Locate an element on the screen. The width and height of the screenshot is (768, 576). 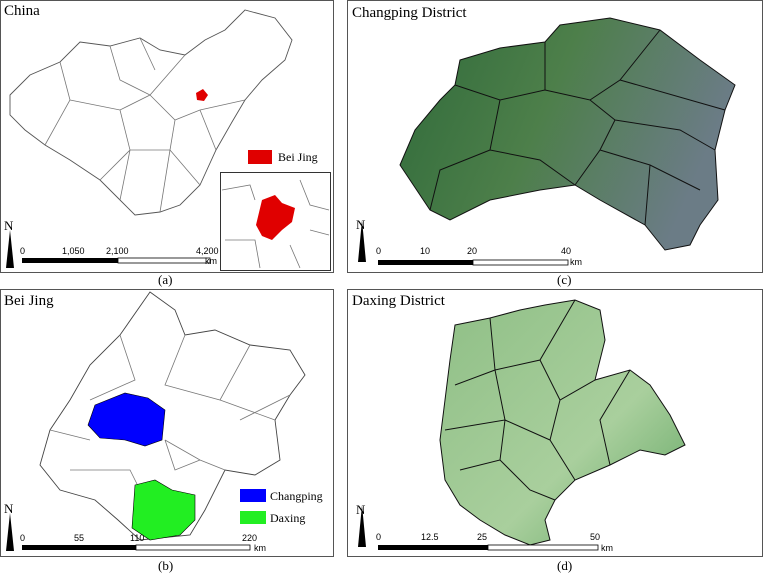
inset-lines is located at coordinates (275, 224).